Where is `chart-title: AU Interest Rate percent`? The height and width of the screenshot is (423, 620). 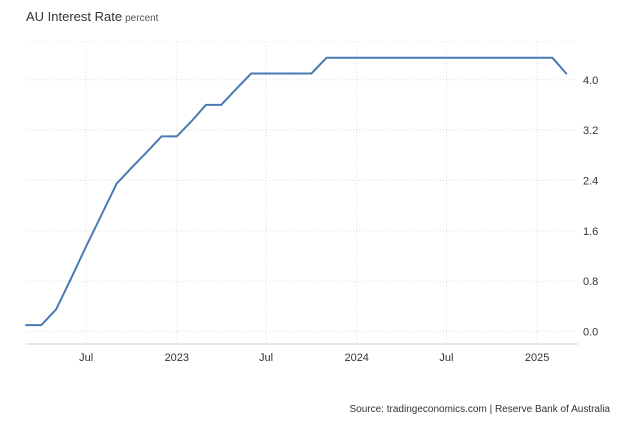 chart-title: AU Interest Rate percent is located at coordinates (92, 16).